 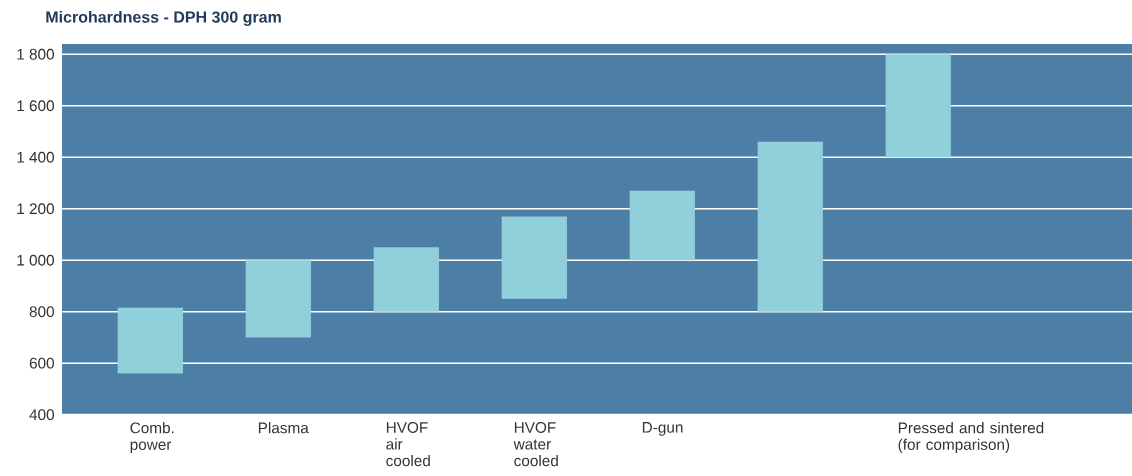 I want to click on y-tick-label: 1 600, so click(x=35, y=106).